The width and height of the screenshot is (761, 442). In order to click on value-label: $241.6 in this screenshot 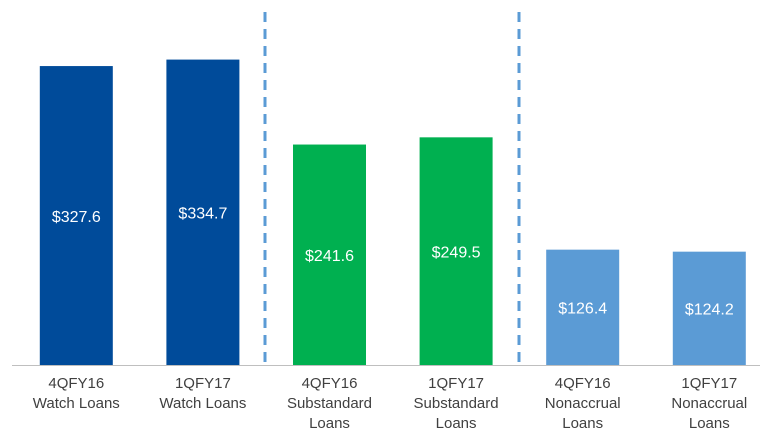, I will do `click(329, 256)`.